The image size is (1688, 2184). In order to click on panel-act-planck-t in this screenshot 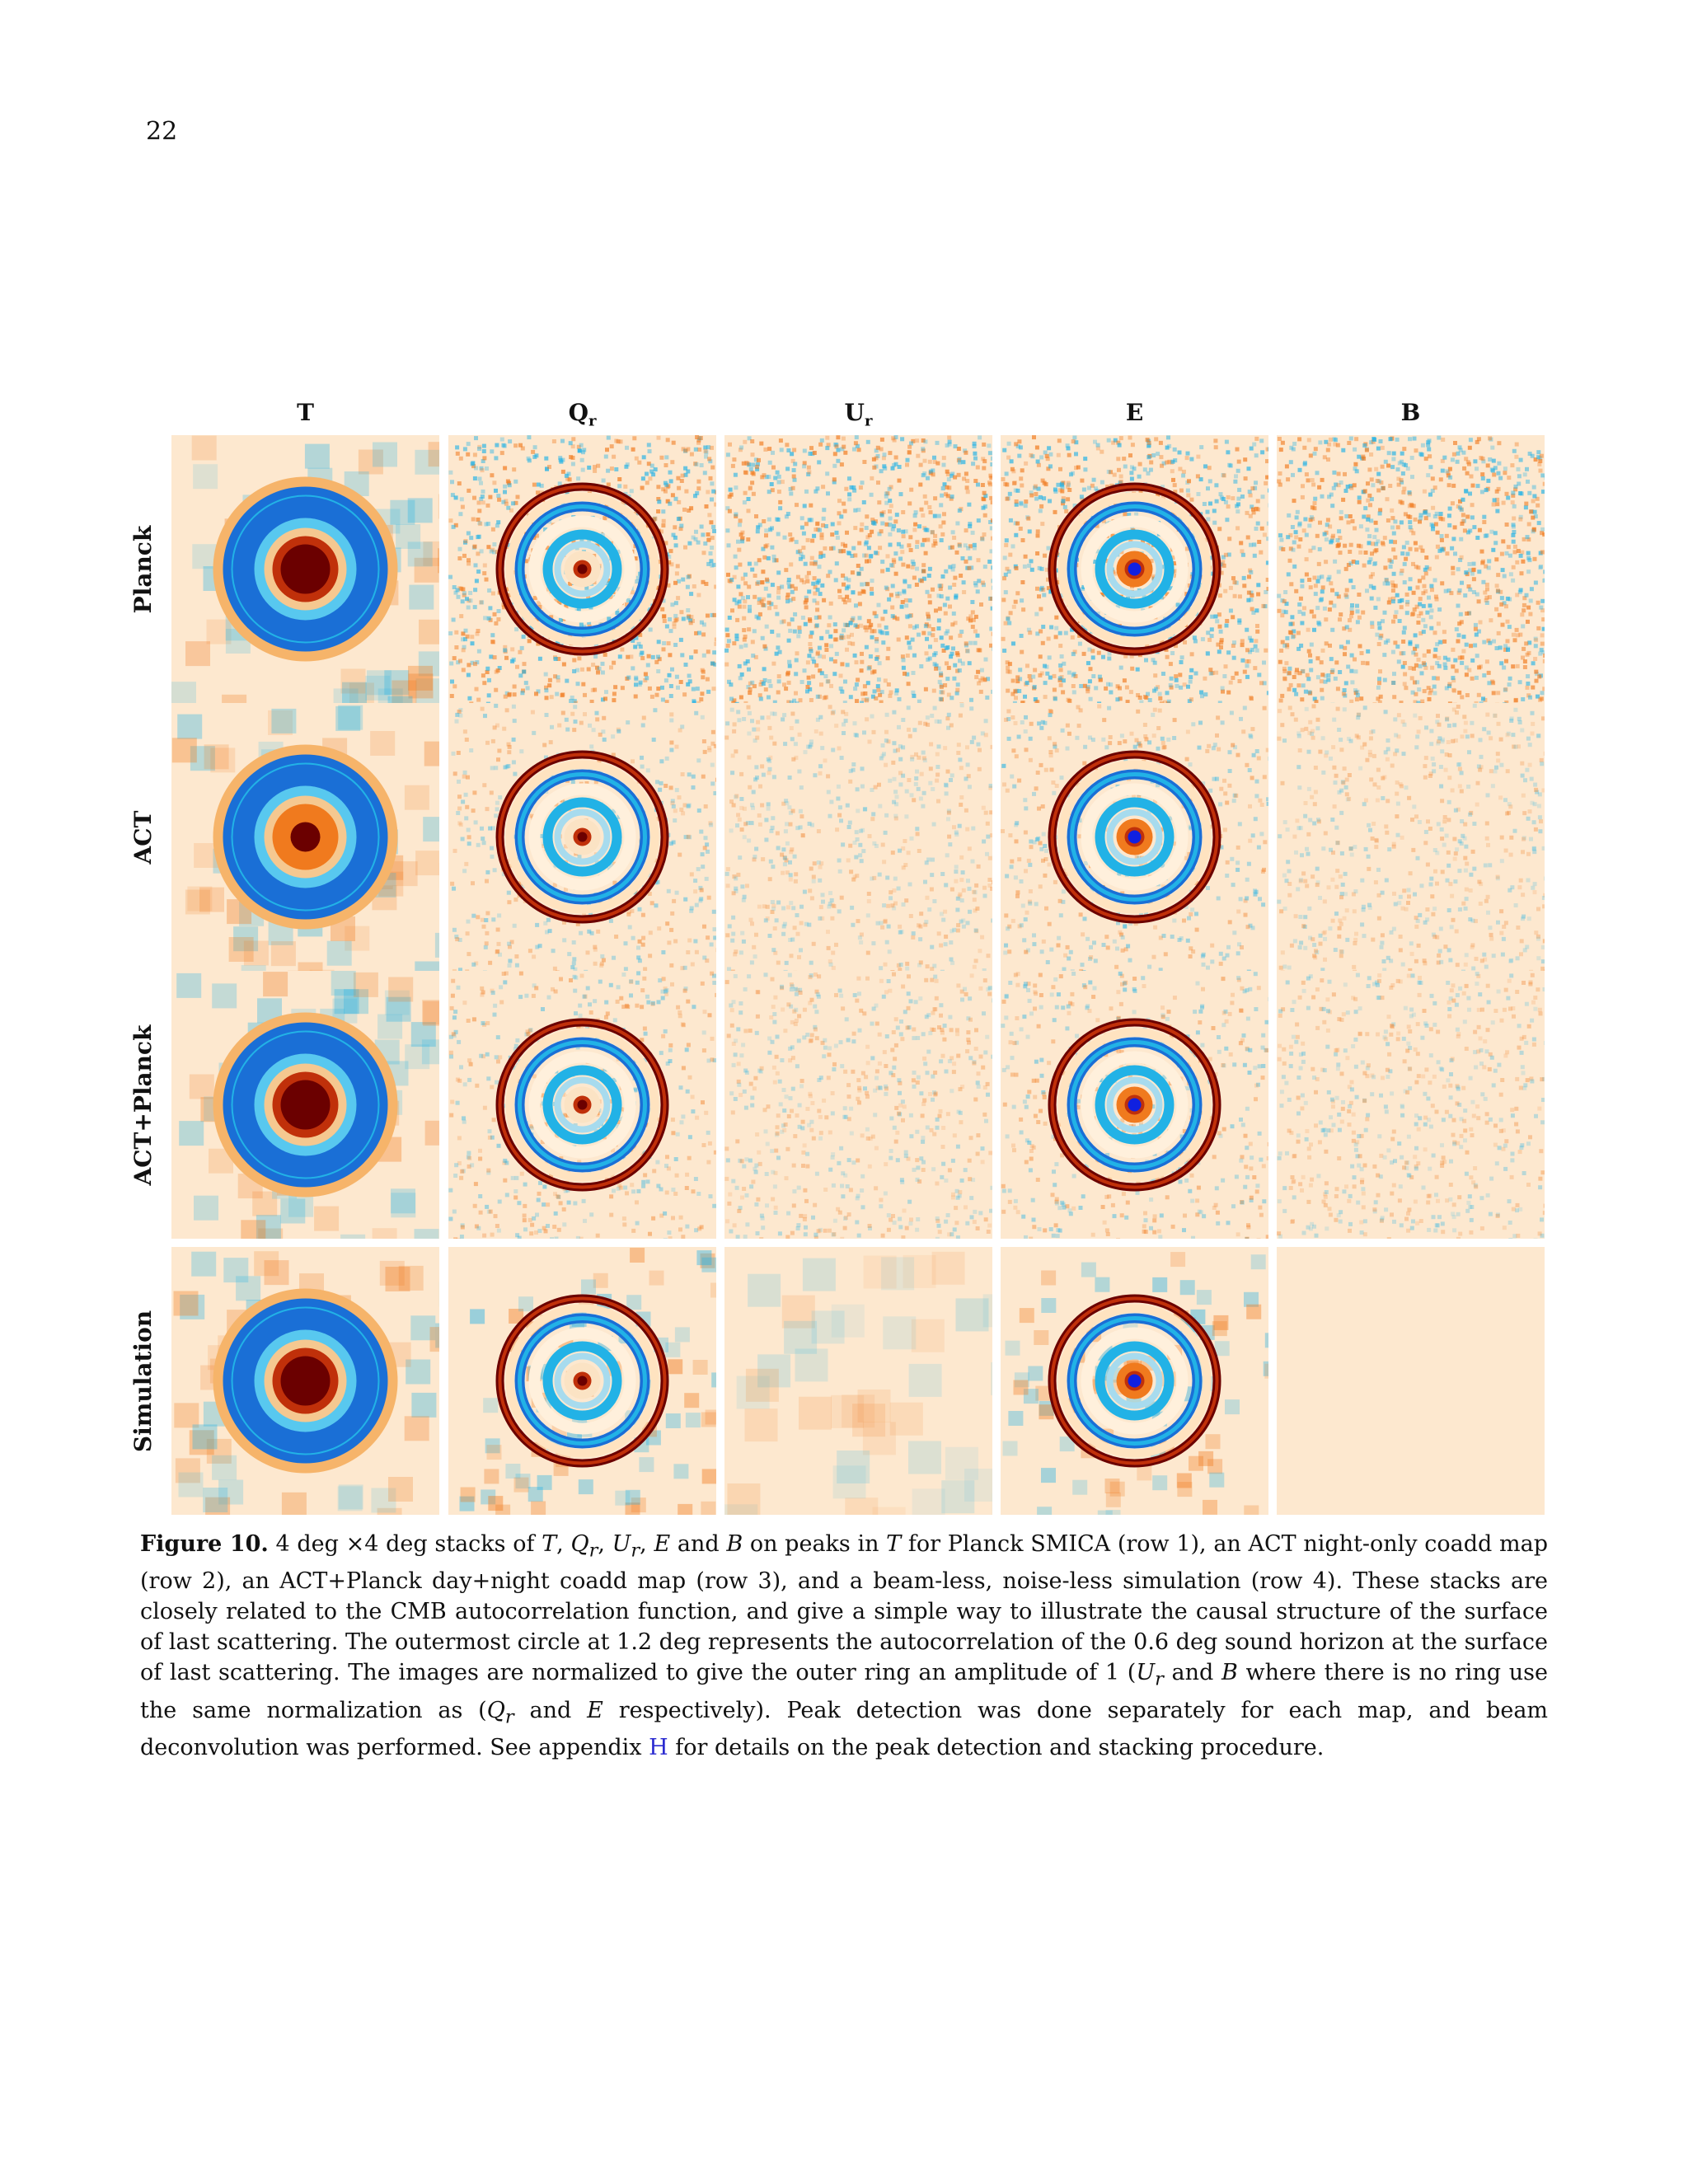, I will do `click(305, 1105)`.